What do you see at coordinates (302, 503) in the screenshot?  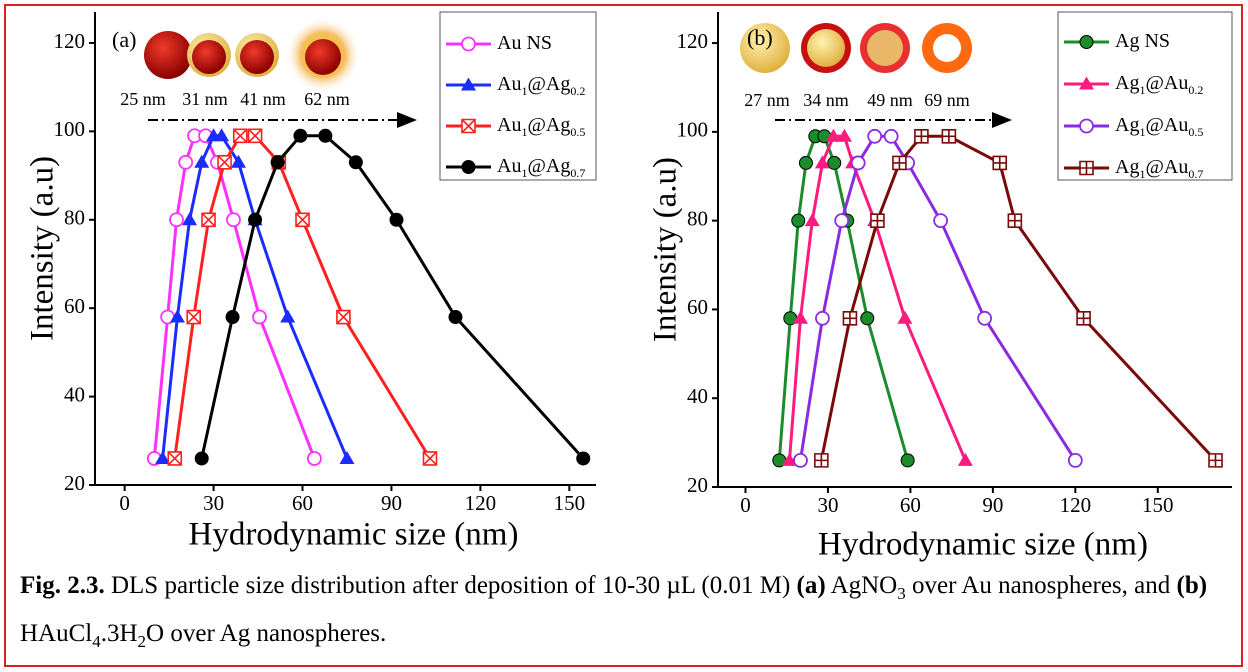 I see `x-tick-label: 60` at bounding box center [302, 503].